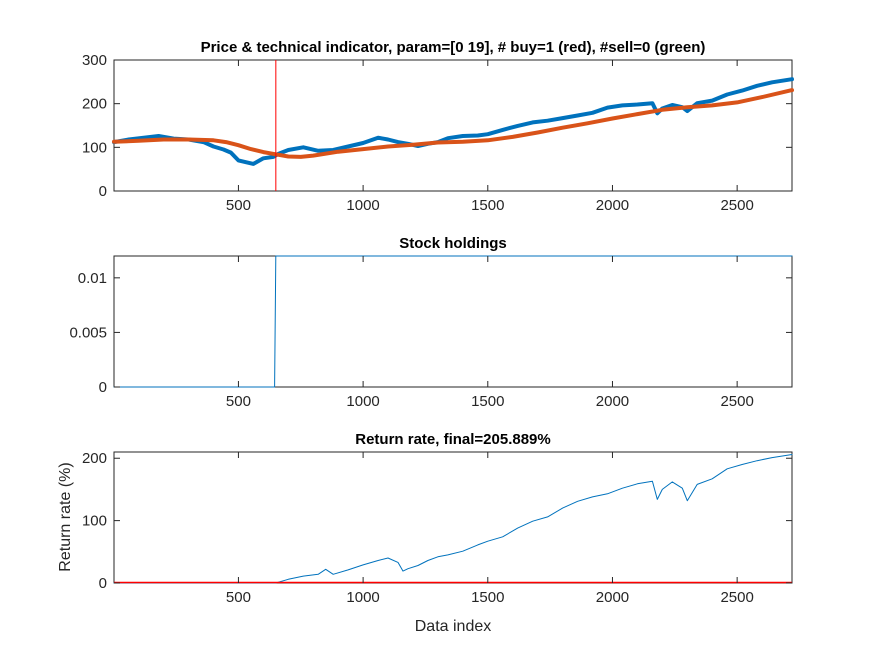 The width and height of the screenshot is (875, 656). What do you see at coordinates (453, 439) in the screenshot?
I see `return-chart-title: Return rate, final=205.889%` at bounding box center [453, 439].